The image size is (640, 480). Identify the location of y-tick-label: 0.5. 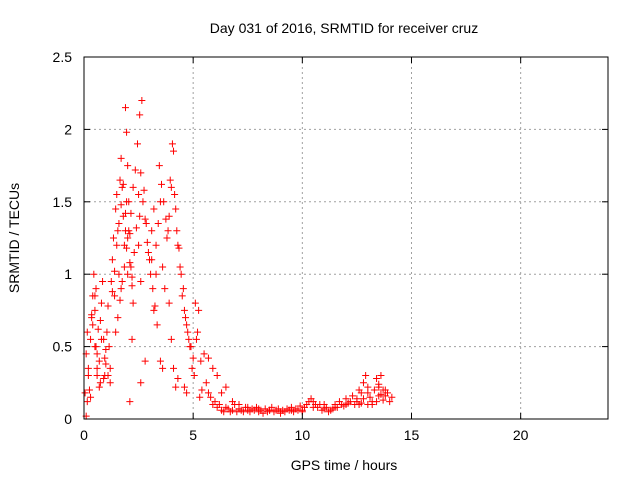
(63, 347).